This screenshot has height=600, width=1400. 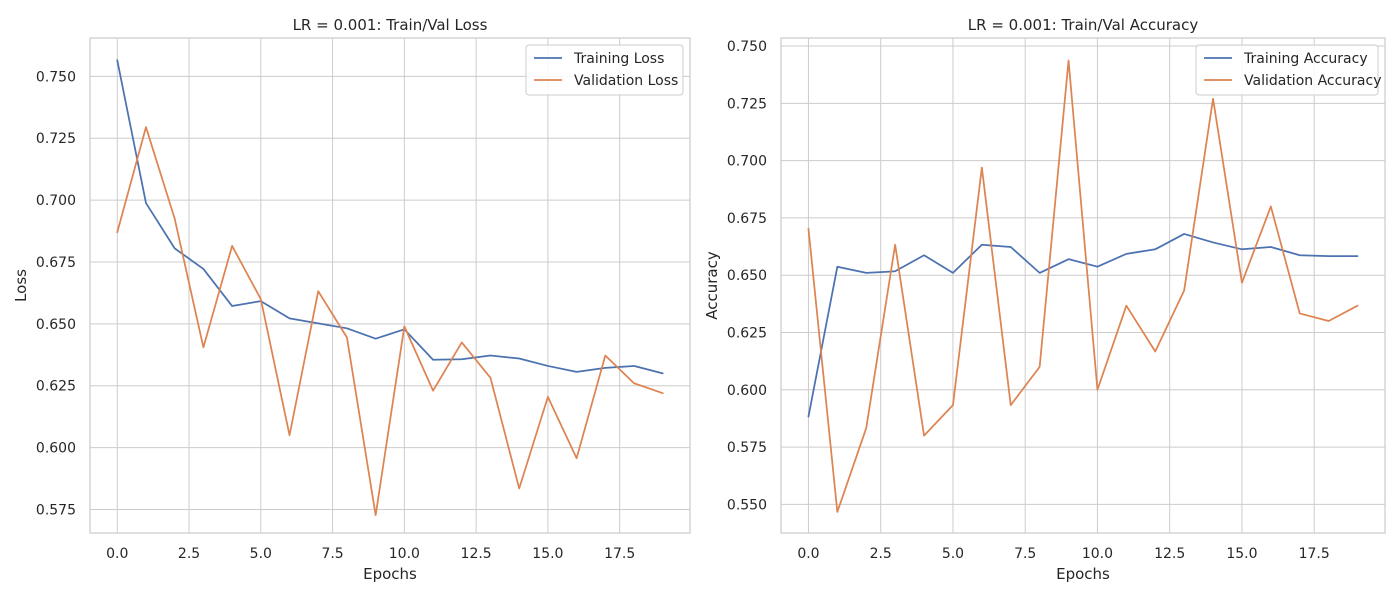 I want to click on accuracy-x-tick-label: 17.5, so click(x=1314, y=554).